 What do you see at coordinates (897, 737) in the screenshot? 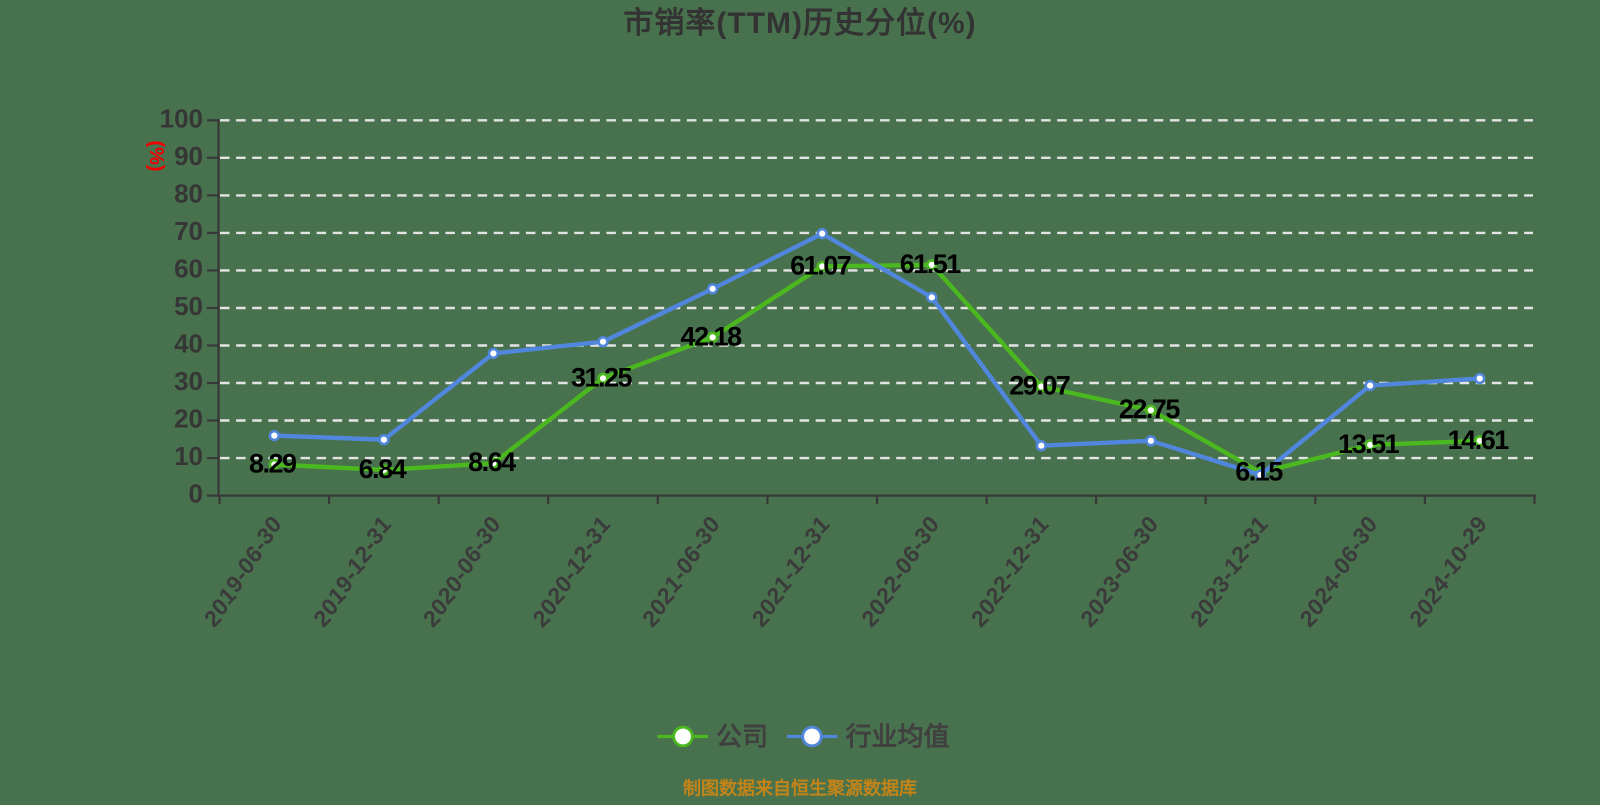
I see `svg-text: 行业均值` at bounding box center [897, 737].